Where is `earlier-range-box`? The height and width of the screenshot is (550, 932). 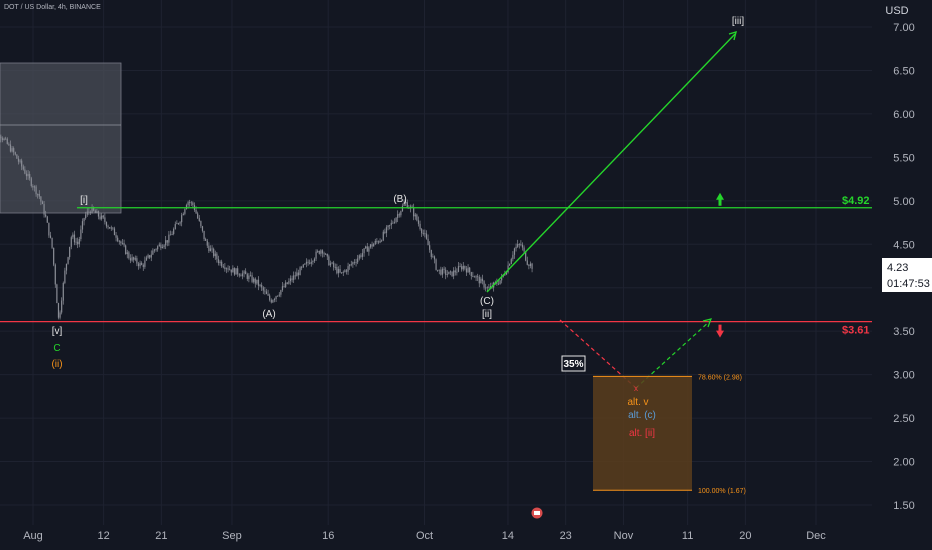 earlier-range-box is located at coordinates (61, 138).